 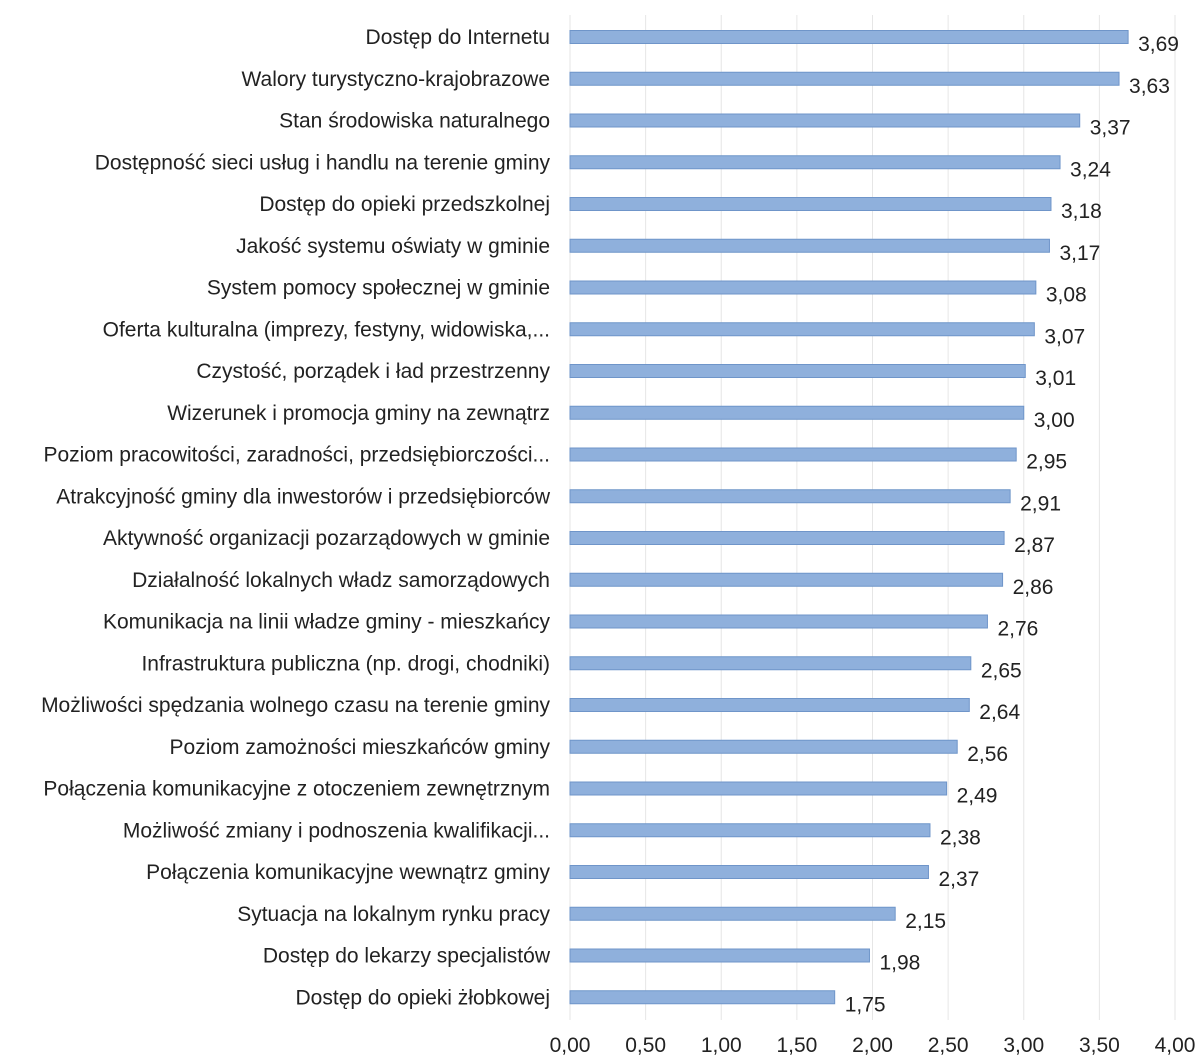 I want to click on value-label-8: 3,01, so click(x=1055, y=378).